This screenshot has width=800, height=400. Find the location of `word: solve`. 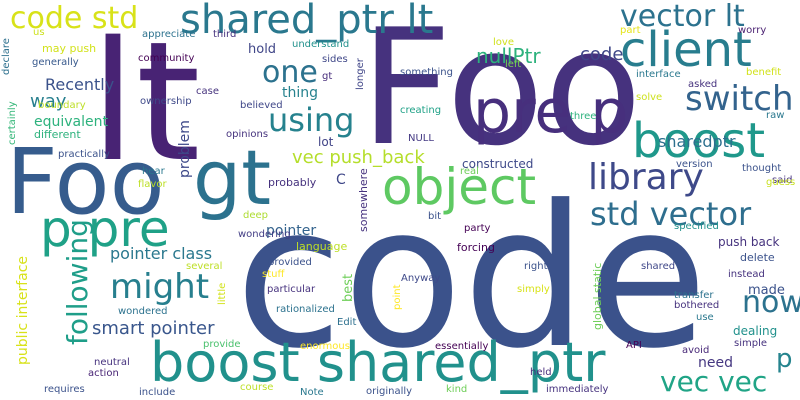

word: solve is located at coordinates (649, 97).